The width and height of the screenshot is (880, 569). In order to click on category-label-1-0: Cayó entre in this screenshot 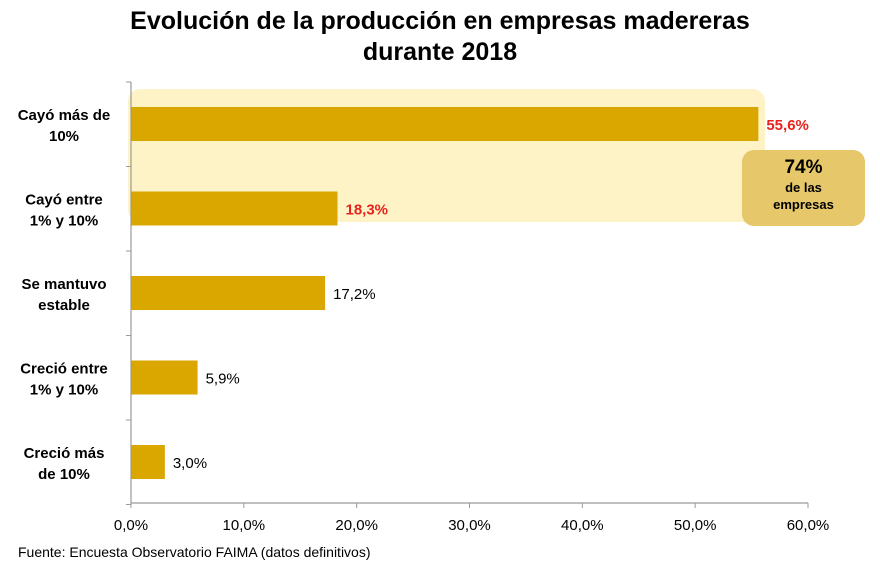, I will do `click(64, 200)`.